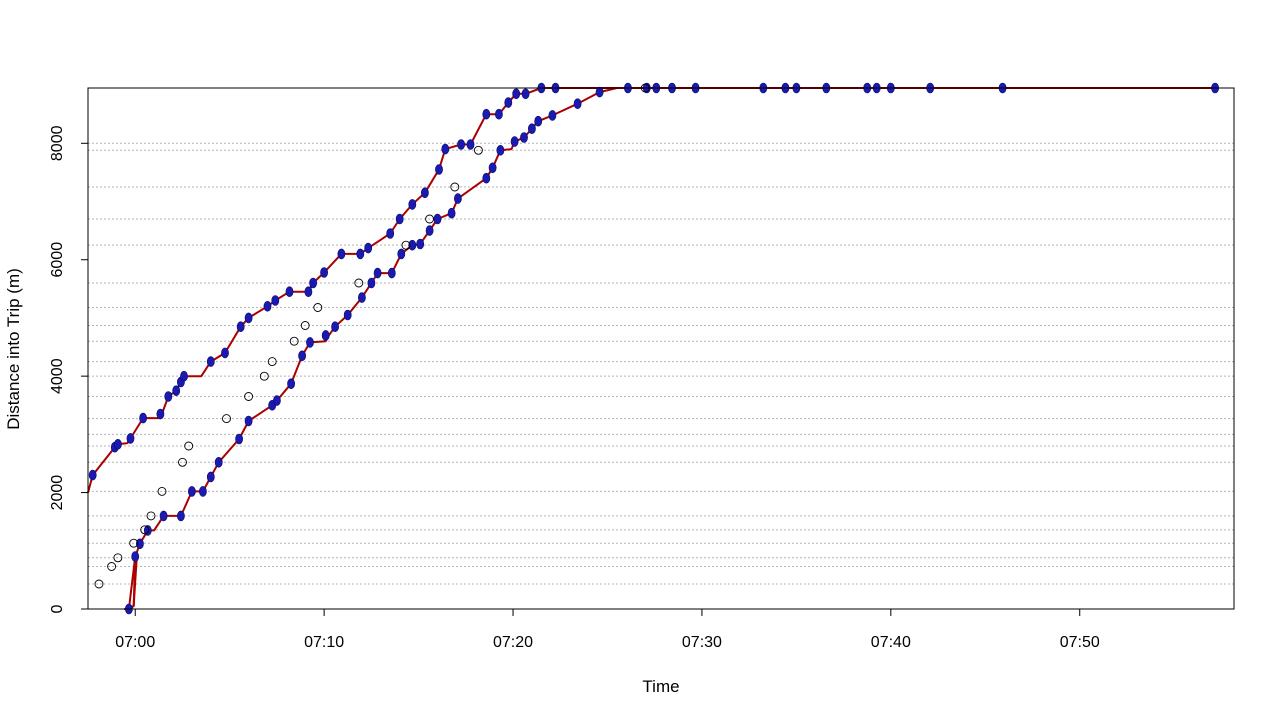 The height and width of the screenshot is (725, 1280). I want to click on x-tick-label: 07:30, so click(702, 642).